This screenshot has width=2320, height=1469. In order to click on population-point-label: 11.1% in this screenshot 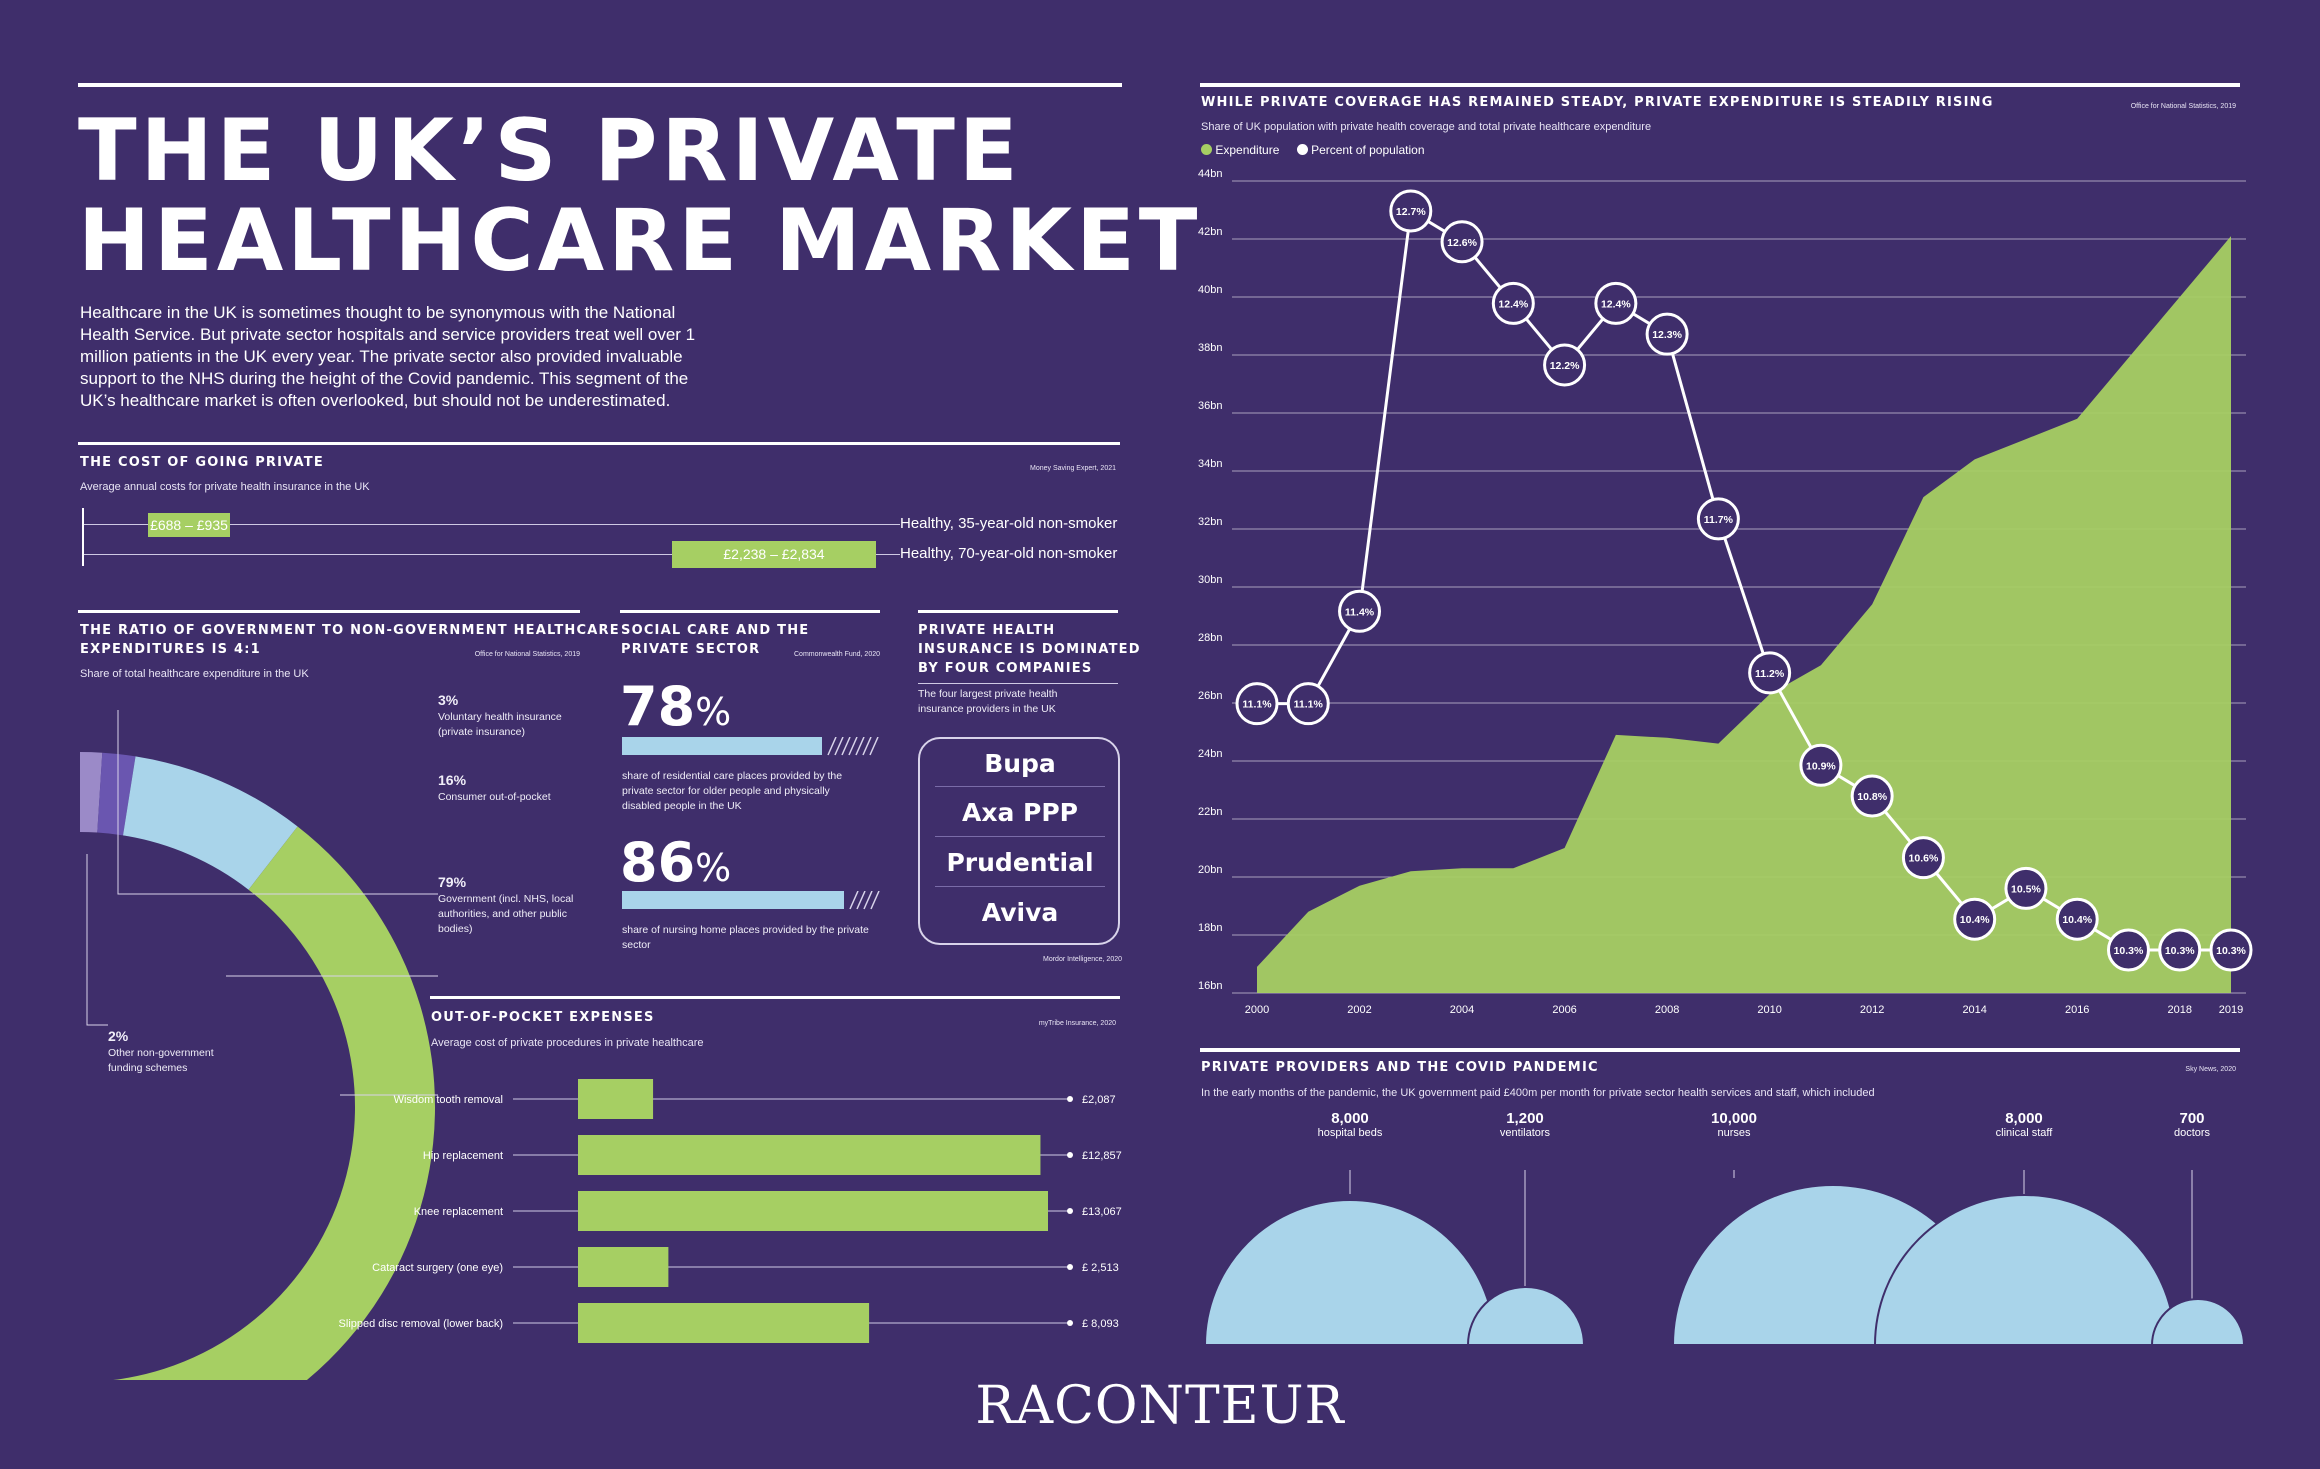, I will do `click(1257, 705)`.